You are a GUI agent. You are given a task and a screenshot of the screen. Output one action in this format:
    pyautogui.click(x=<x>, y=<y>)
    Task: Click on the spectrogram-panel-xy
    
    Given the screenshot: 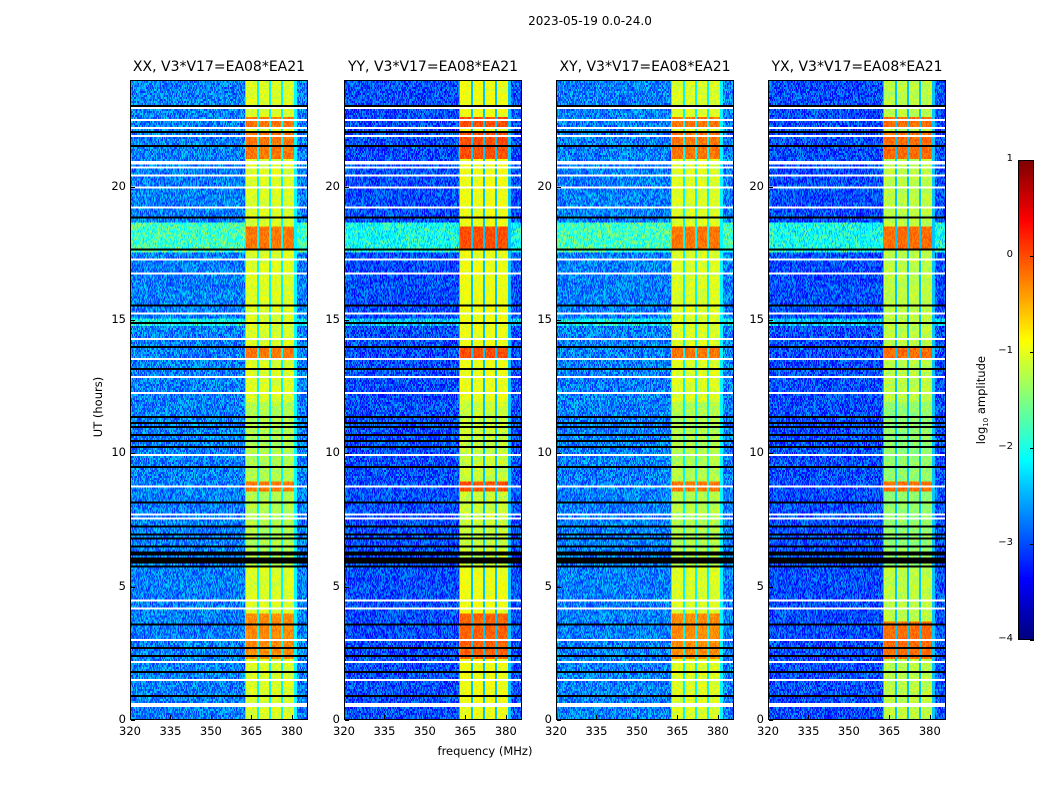 What is the action you would take?
    pyautogui.click(x=645, y=400)
    